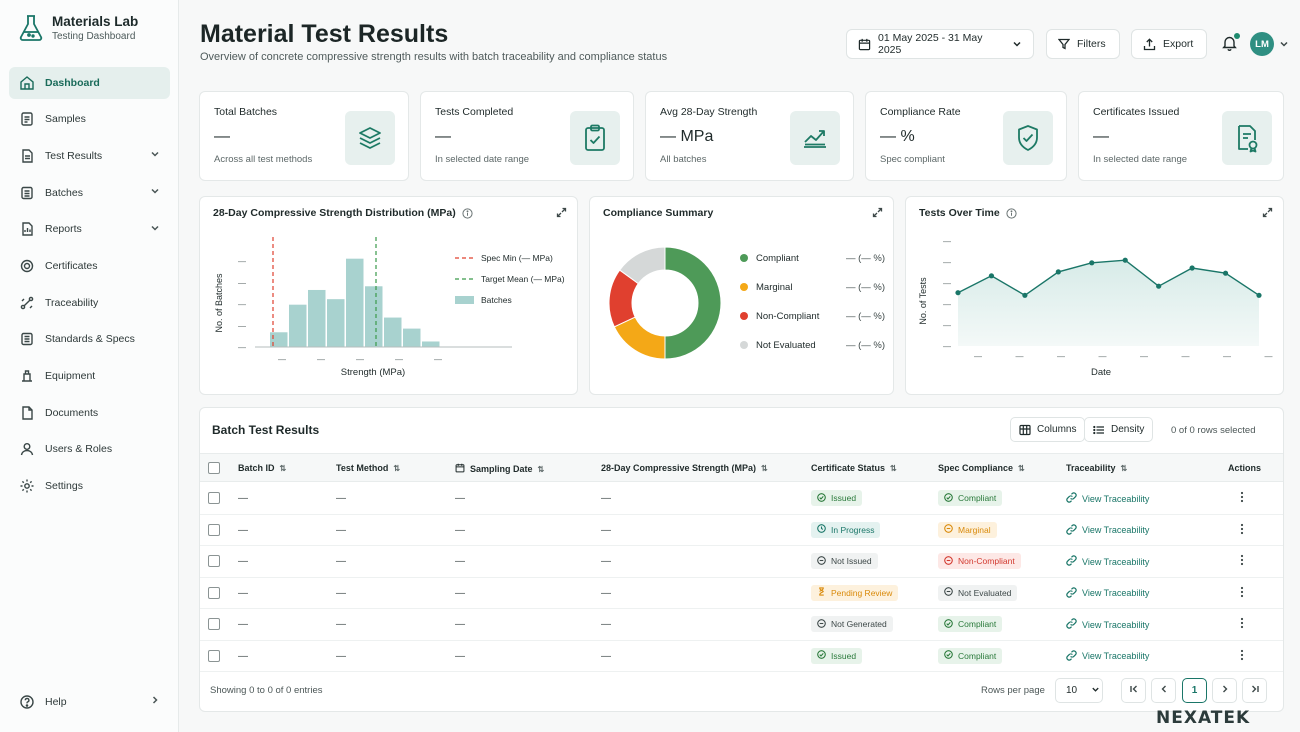  Describe the element at coordinates (89, 701) in the screenshot. I see `sidebar-item-help: Help` at that location.